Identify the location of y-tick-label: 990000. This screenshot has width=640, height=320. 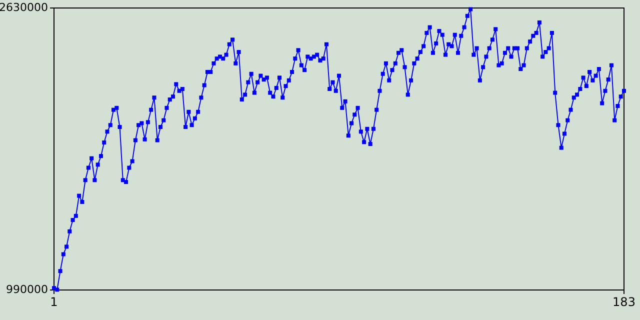
(27, 289).